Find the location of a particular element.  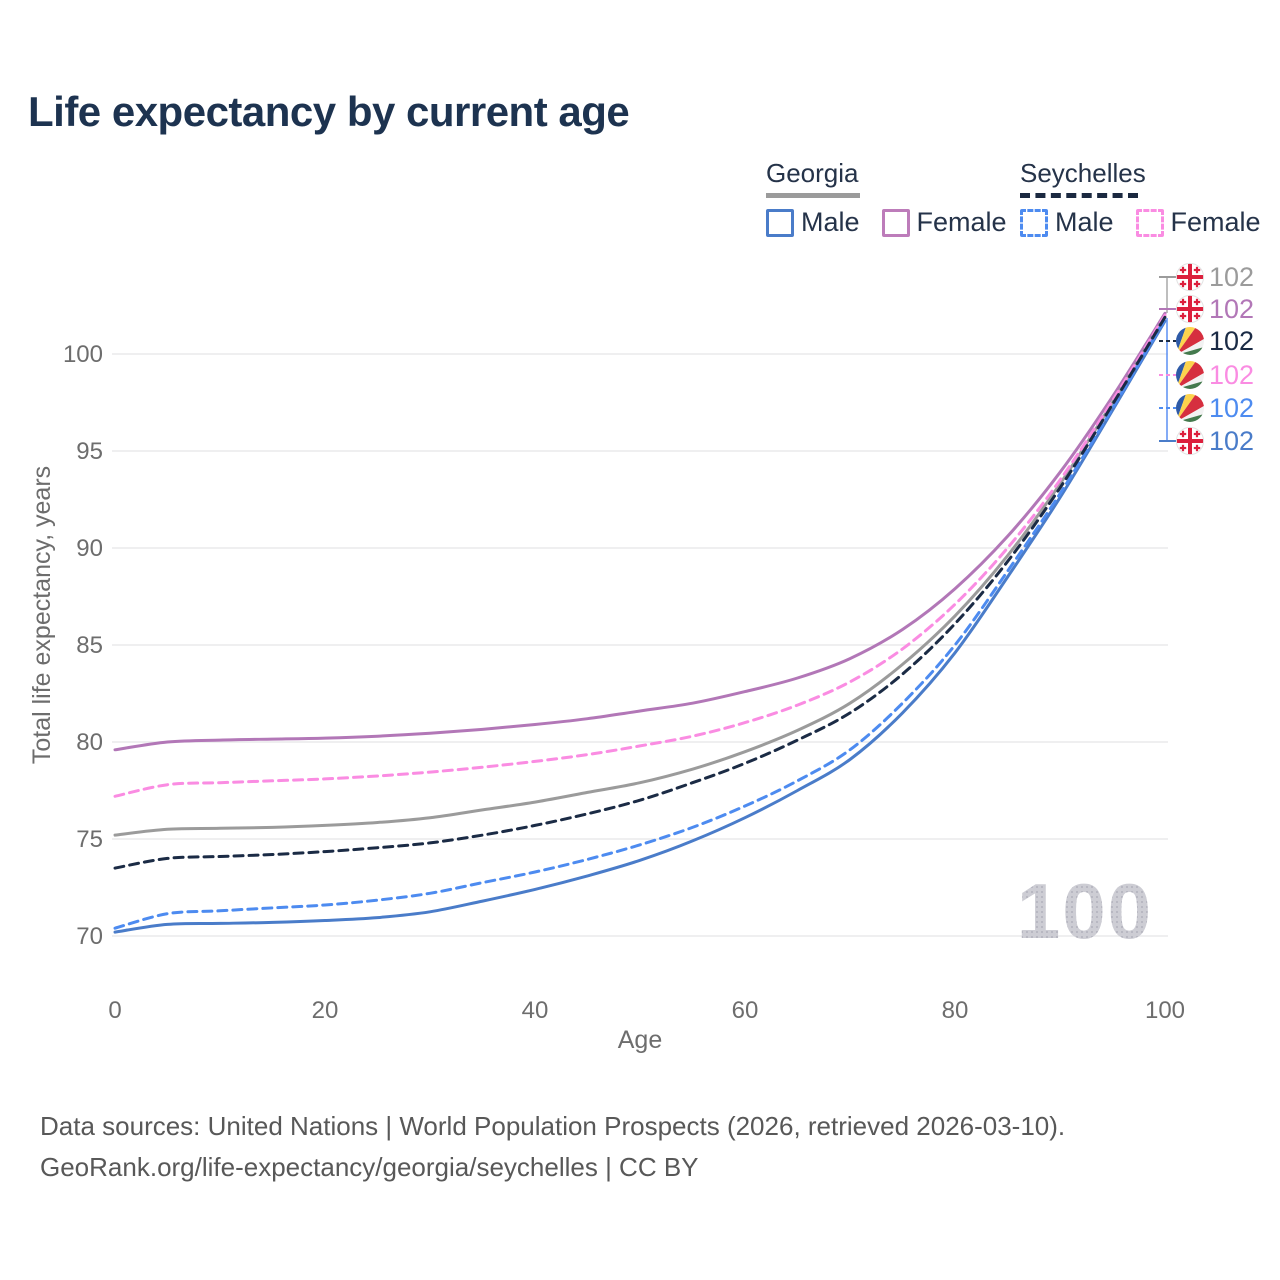

y-axis-tick-label: 80 is located at coordinates (89, 742).